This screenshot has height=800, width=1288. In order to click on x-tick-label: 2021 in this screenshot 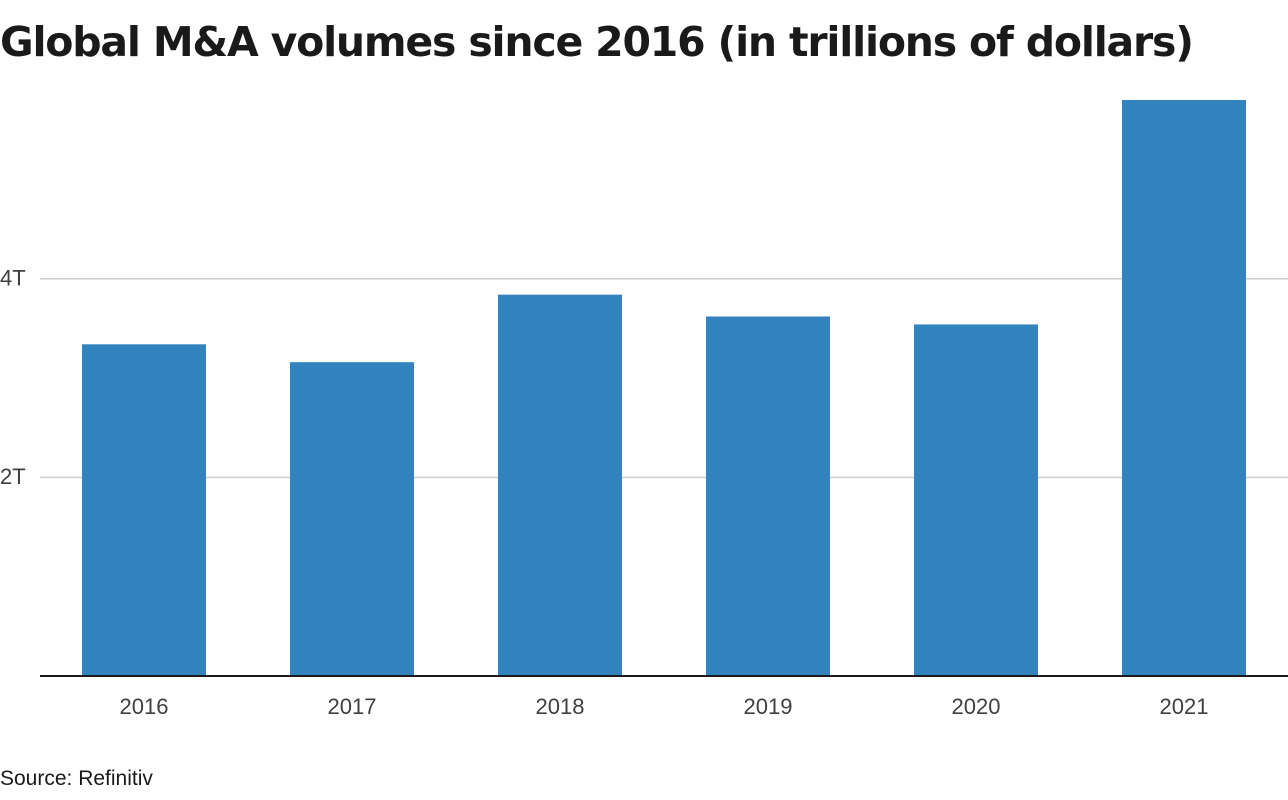, I will do `click(1184, 706)`.